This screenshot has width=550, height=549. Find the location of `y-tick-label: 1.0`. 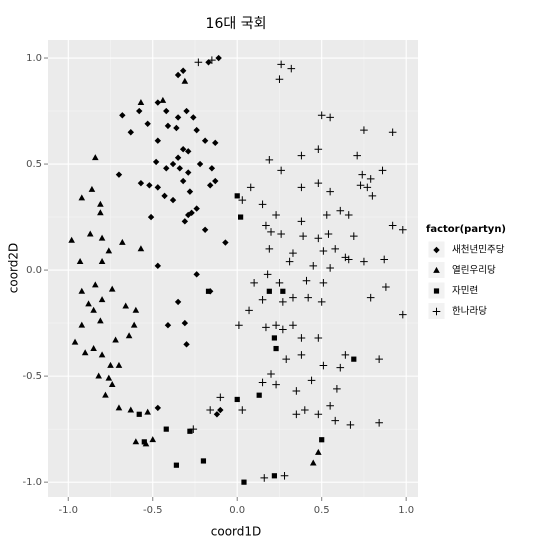

y-tick-label: 1.0 is located at coordinates (34, 58).